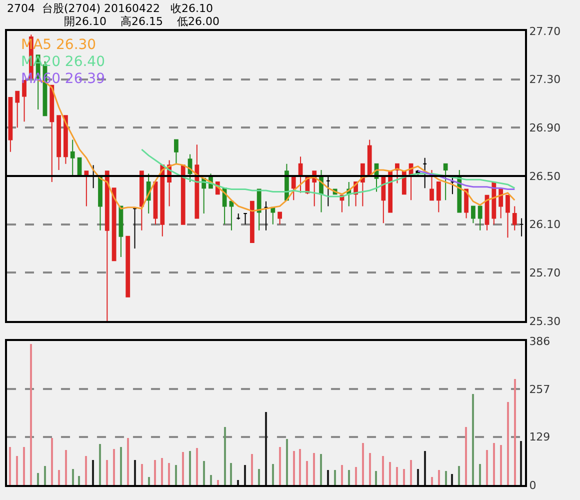 This screenshot has height=500, width=580. I want to click on y-tick-label: 26.90, so click(545, 128).